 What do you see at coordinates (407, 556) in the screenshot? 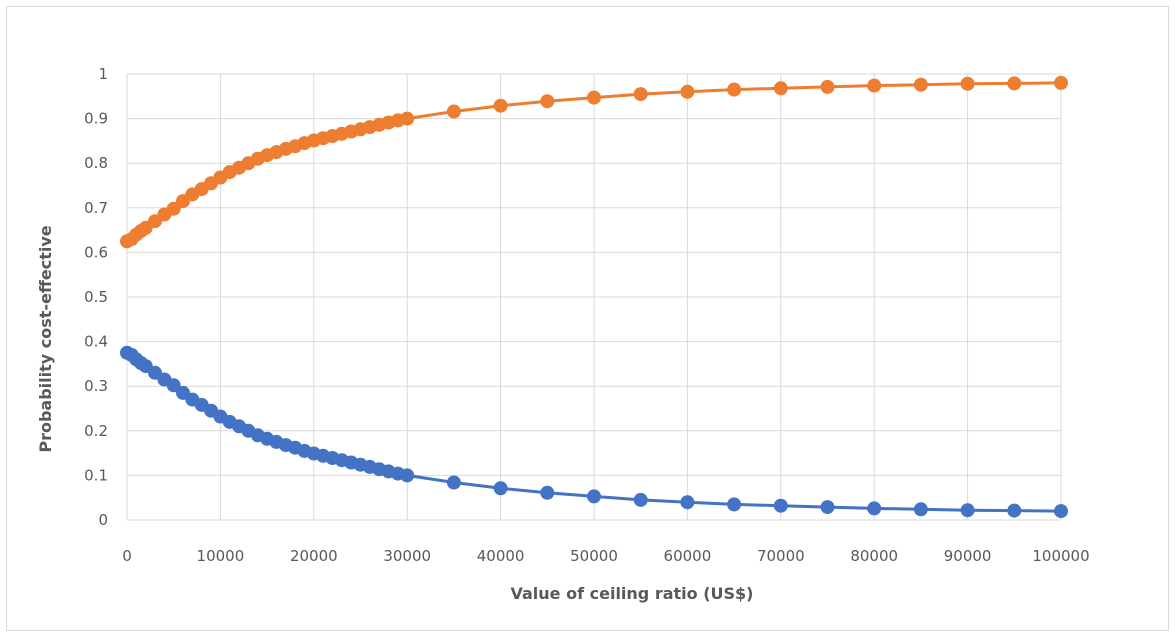
I see `x-tick-label: 30000` at bounding box center [407, 556].